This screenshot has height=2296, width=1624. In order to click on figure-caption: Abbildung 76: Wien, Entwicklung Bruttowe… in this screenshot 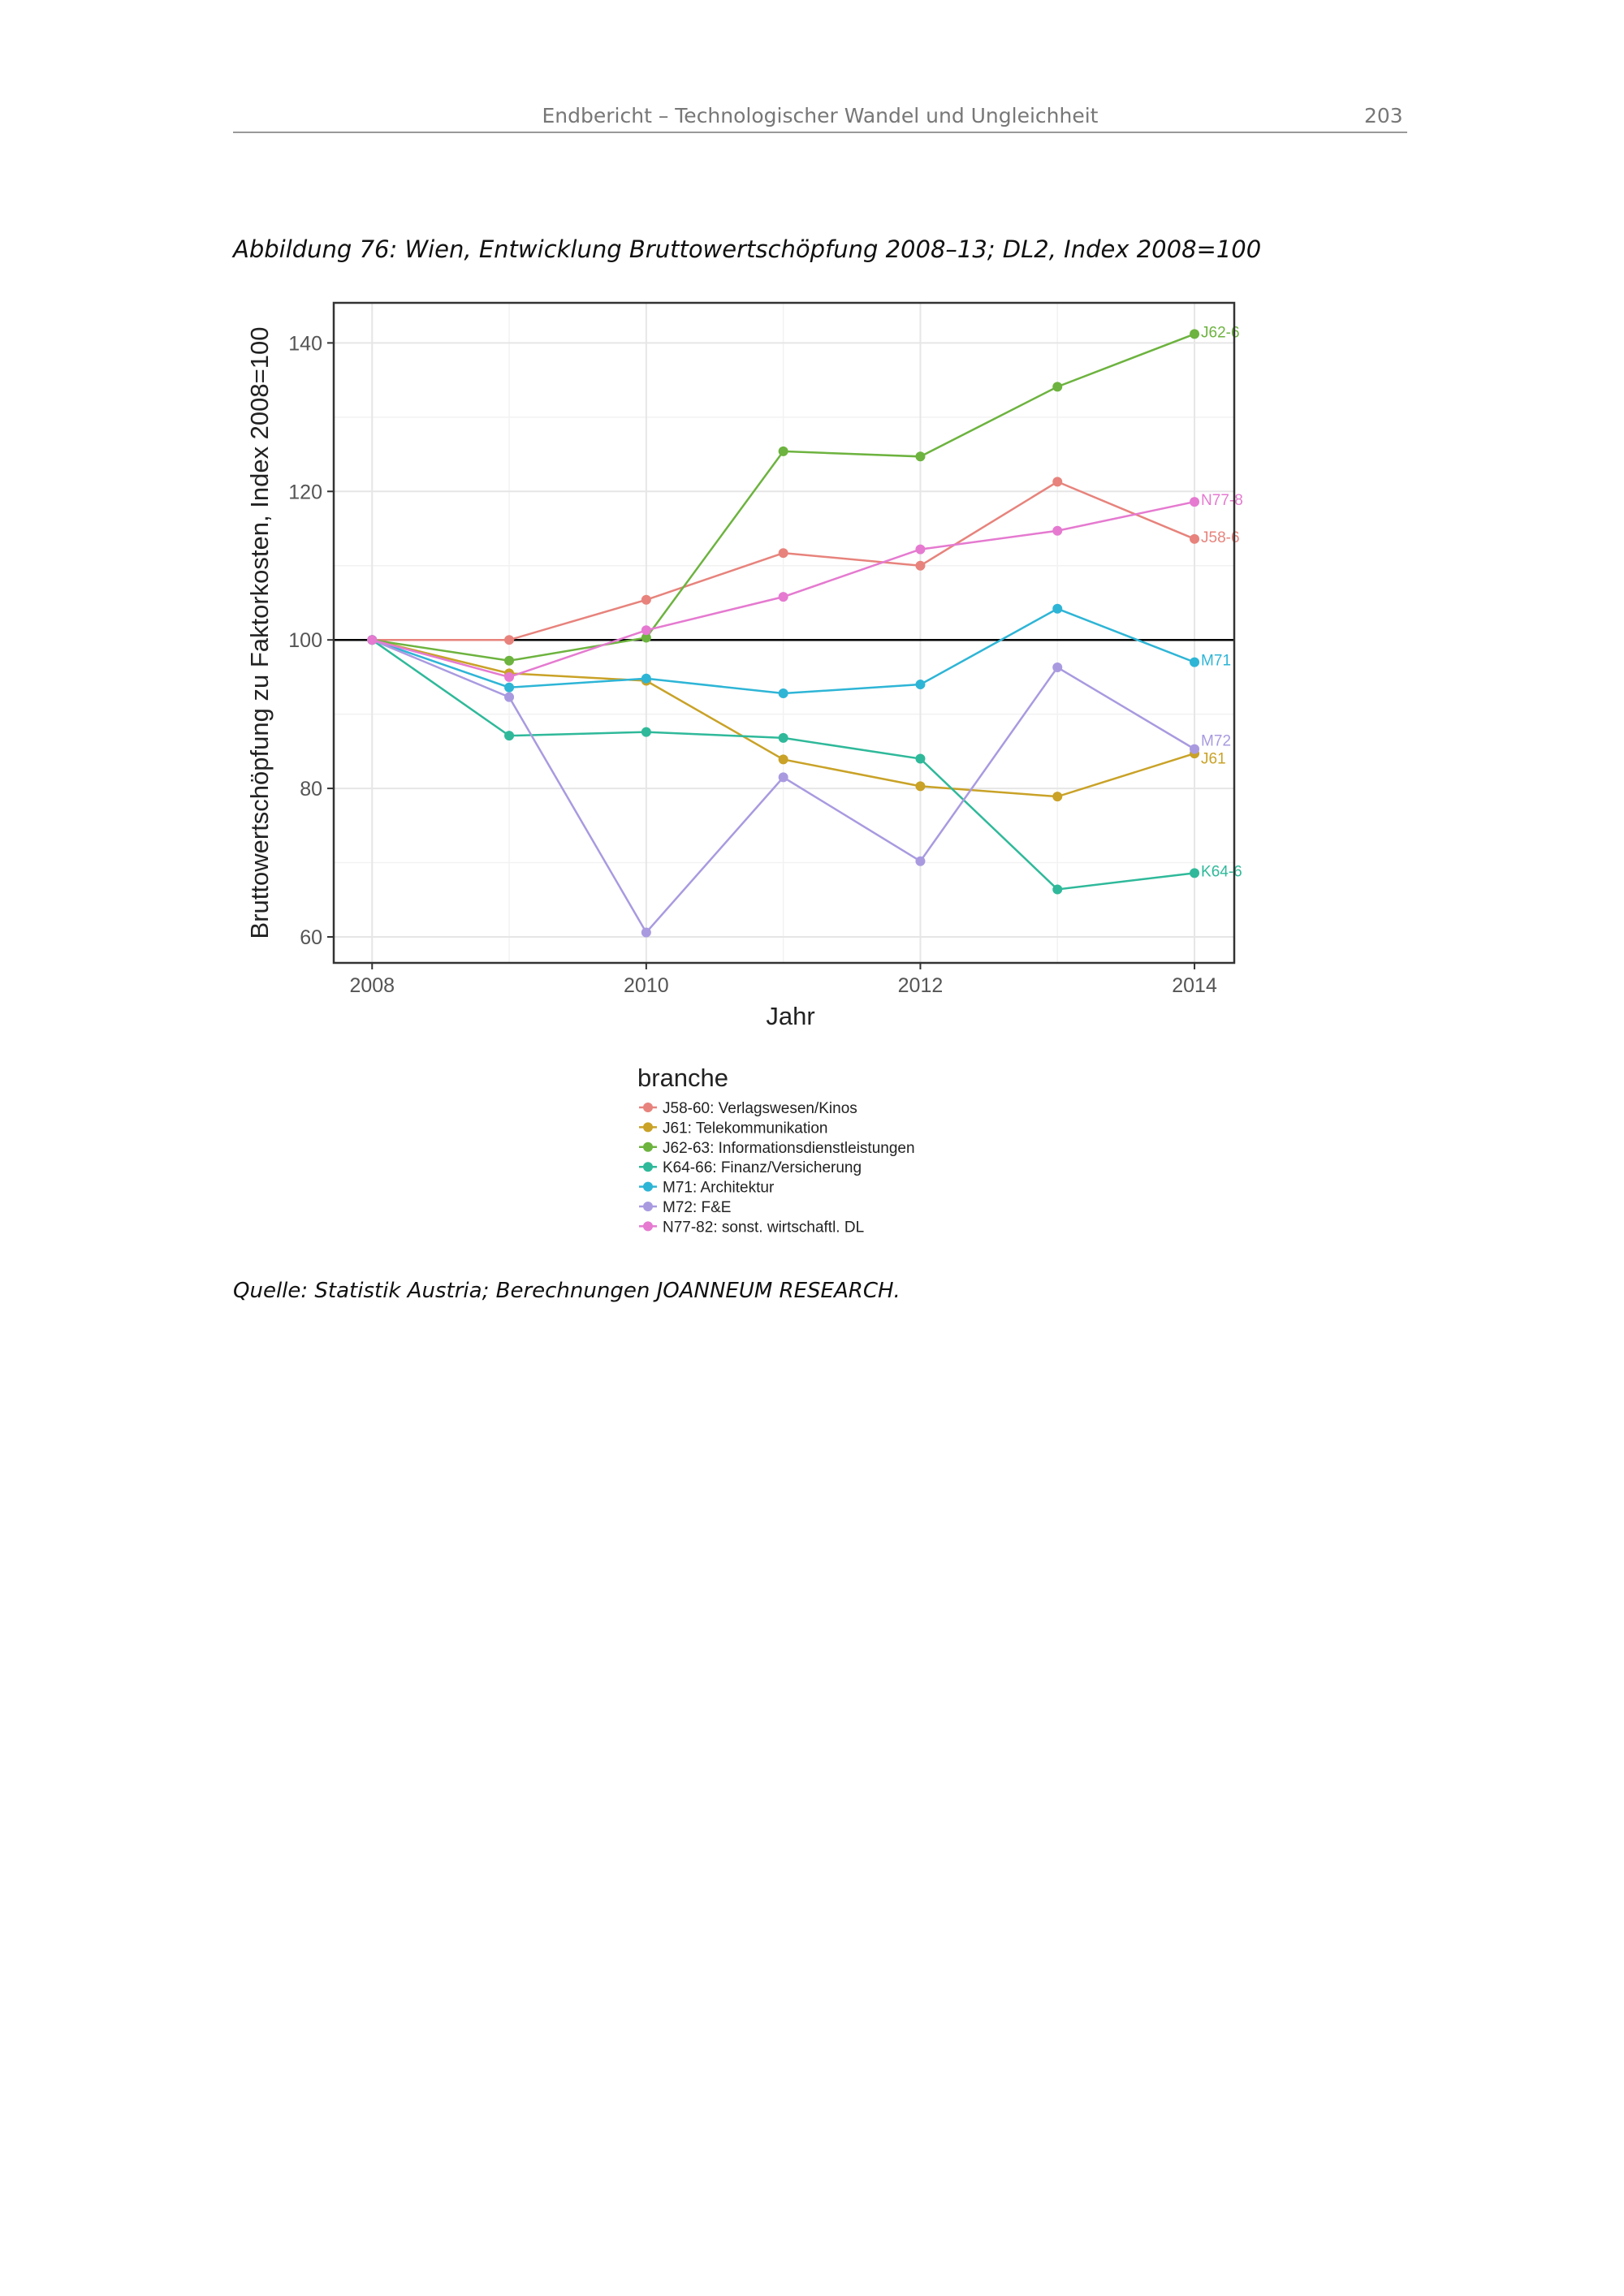, I will do `click(748, 249)`.